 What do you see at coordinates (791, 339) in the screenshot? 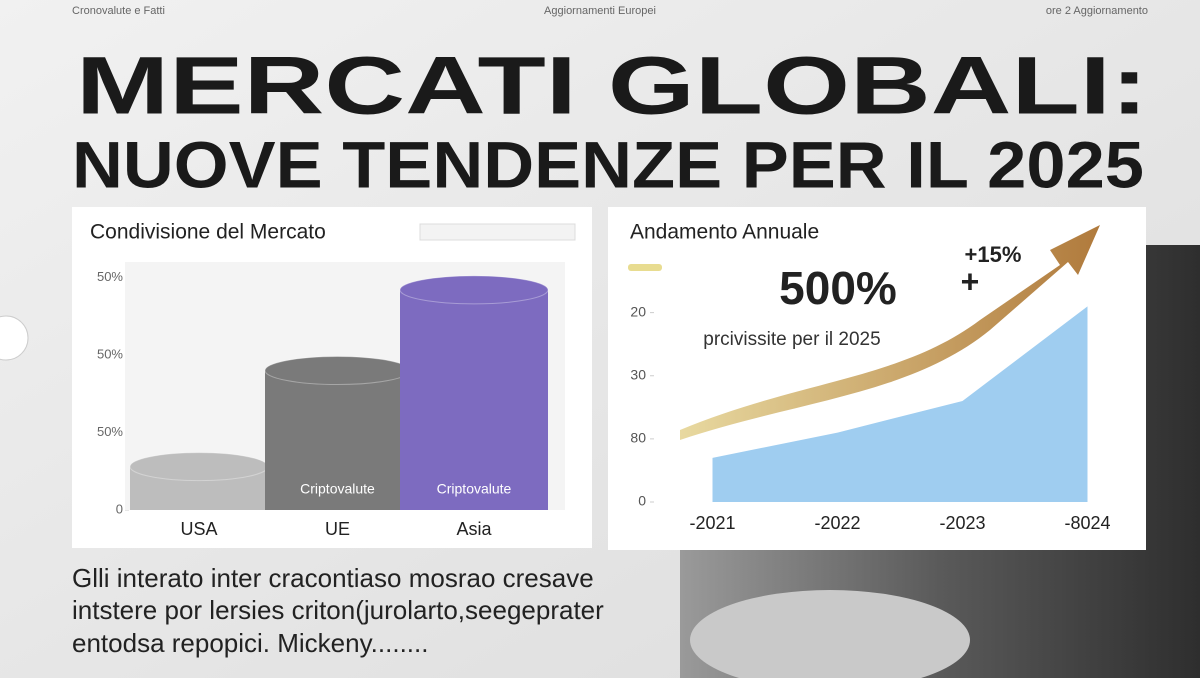
I see `annotation-sub: prcivissite per il 2025` at bounding box center [791, 339].